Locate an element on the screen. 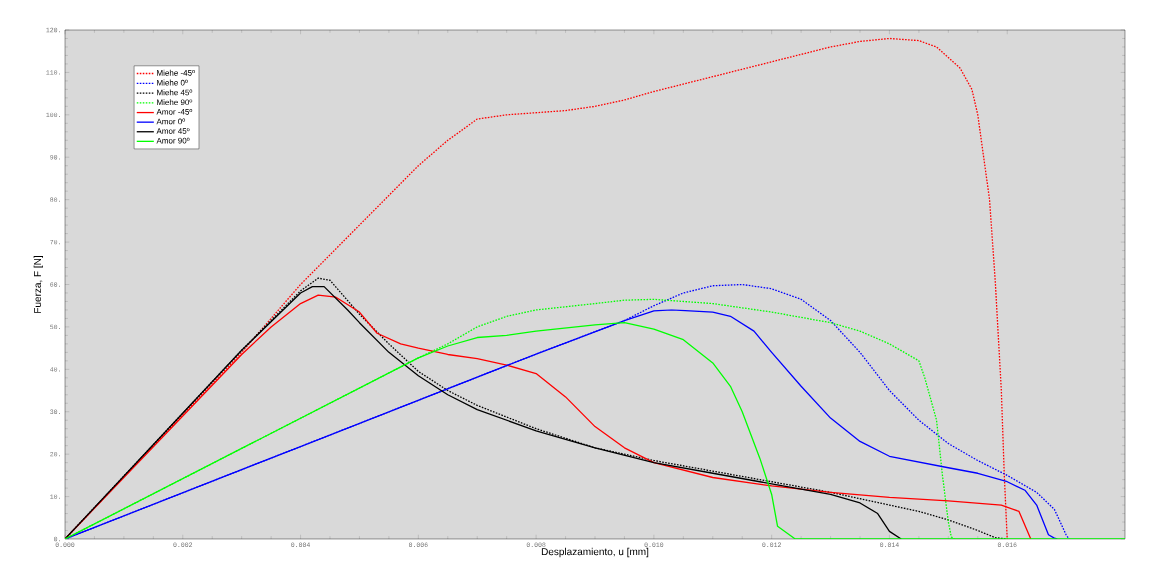 The image size is (1153, 586). legend-label: Amor 0º is located at coordinates (171, 121).